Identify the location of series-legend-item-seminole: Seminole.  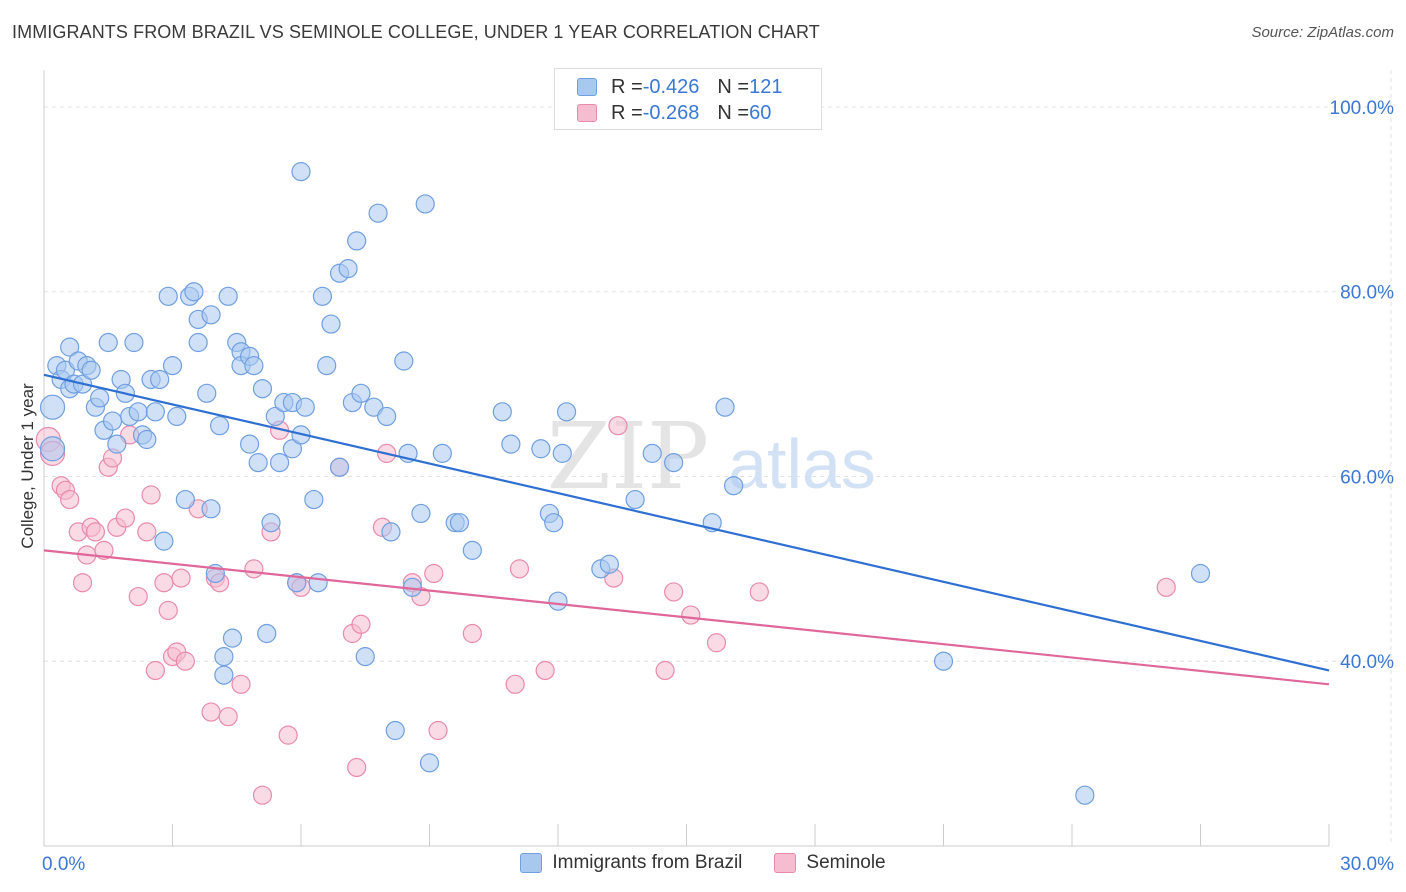
(830, 863).